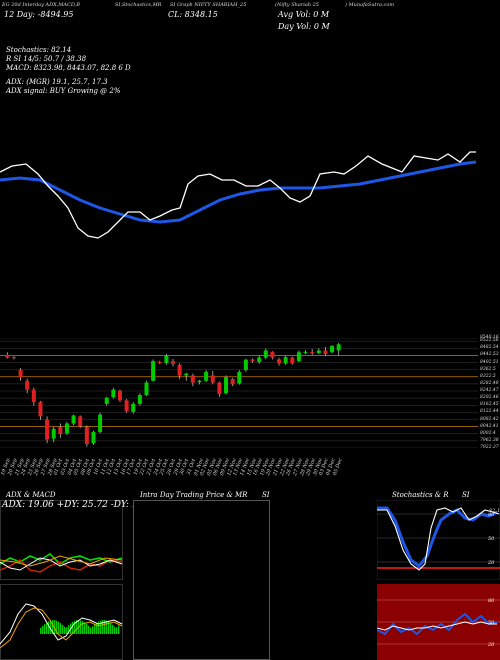  What do you see at coordinates (489, 419) in the screenshot?
I see `price-axis-label: 8082.42` at bounding box center [489, 419].